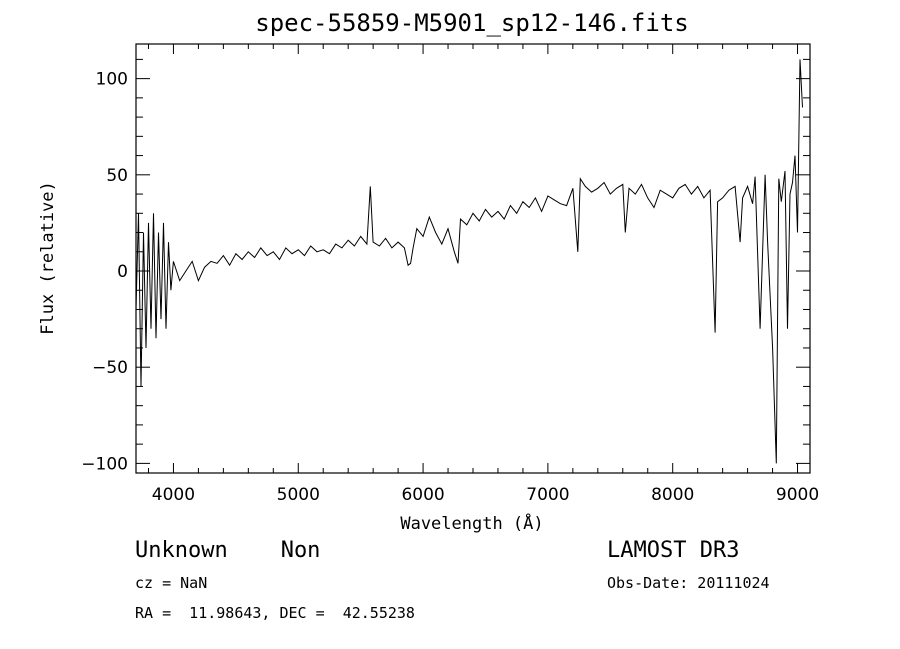 The image size is (900, 649). Describe the element at coordinates (547, 495) in the screenshot. I see `x-tick-label: 7000` at that location.